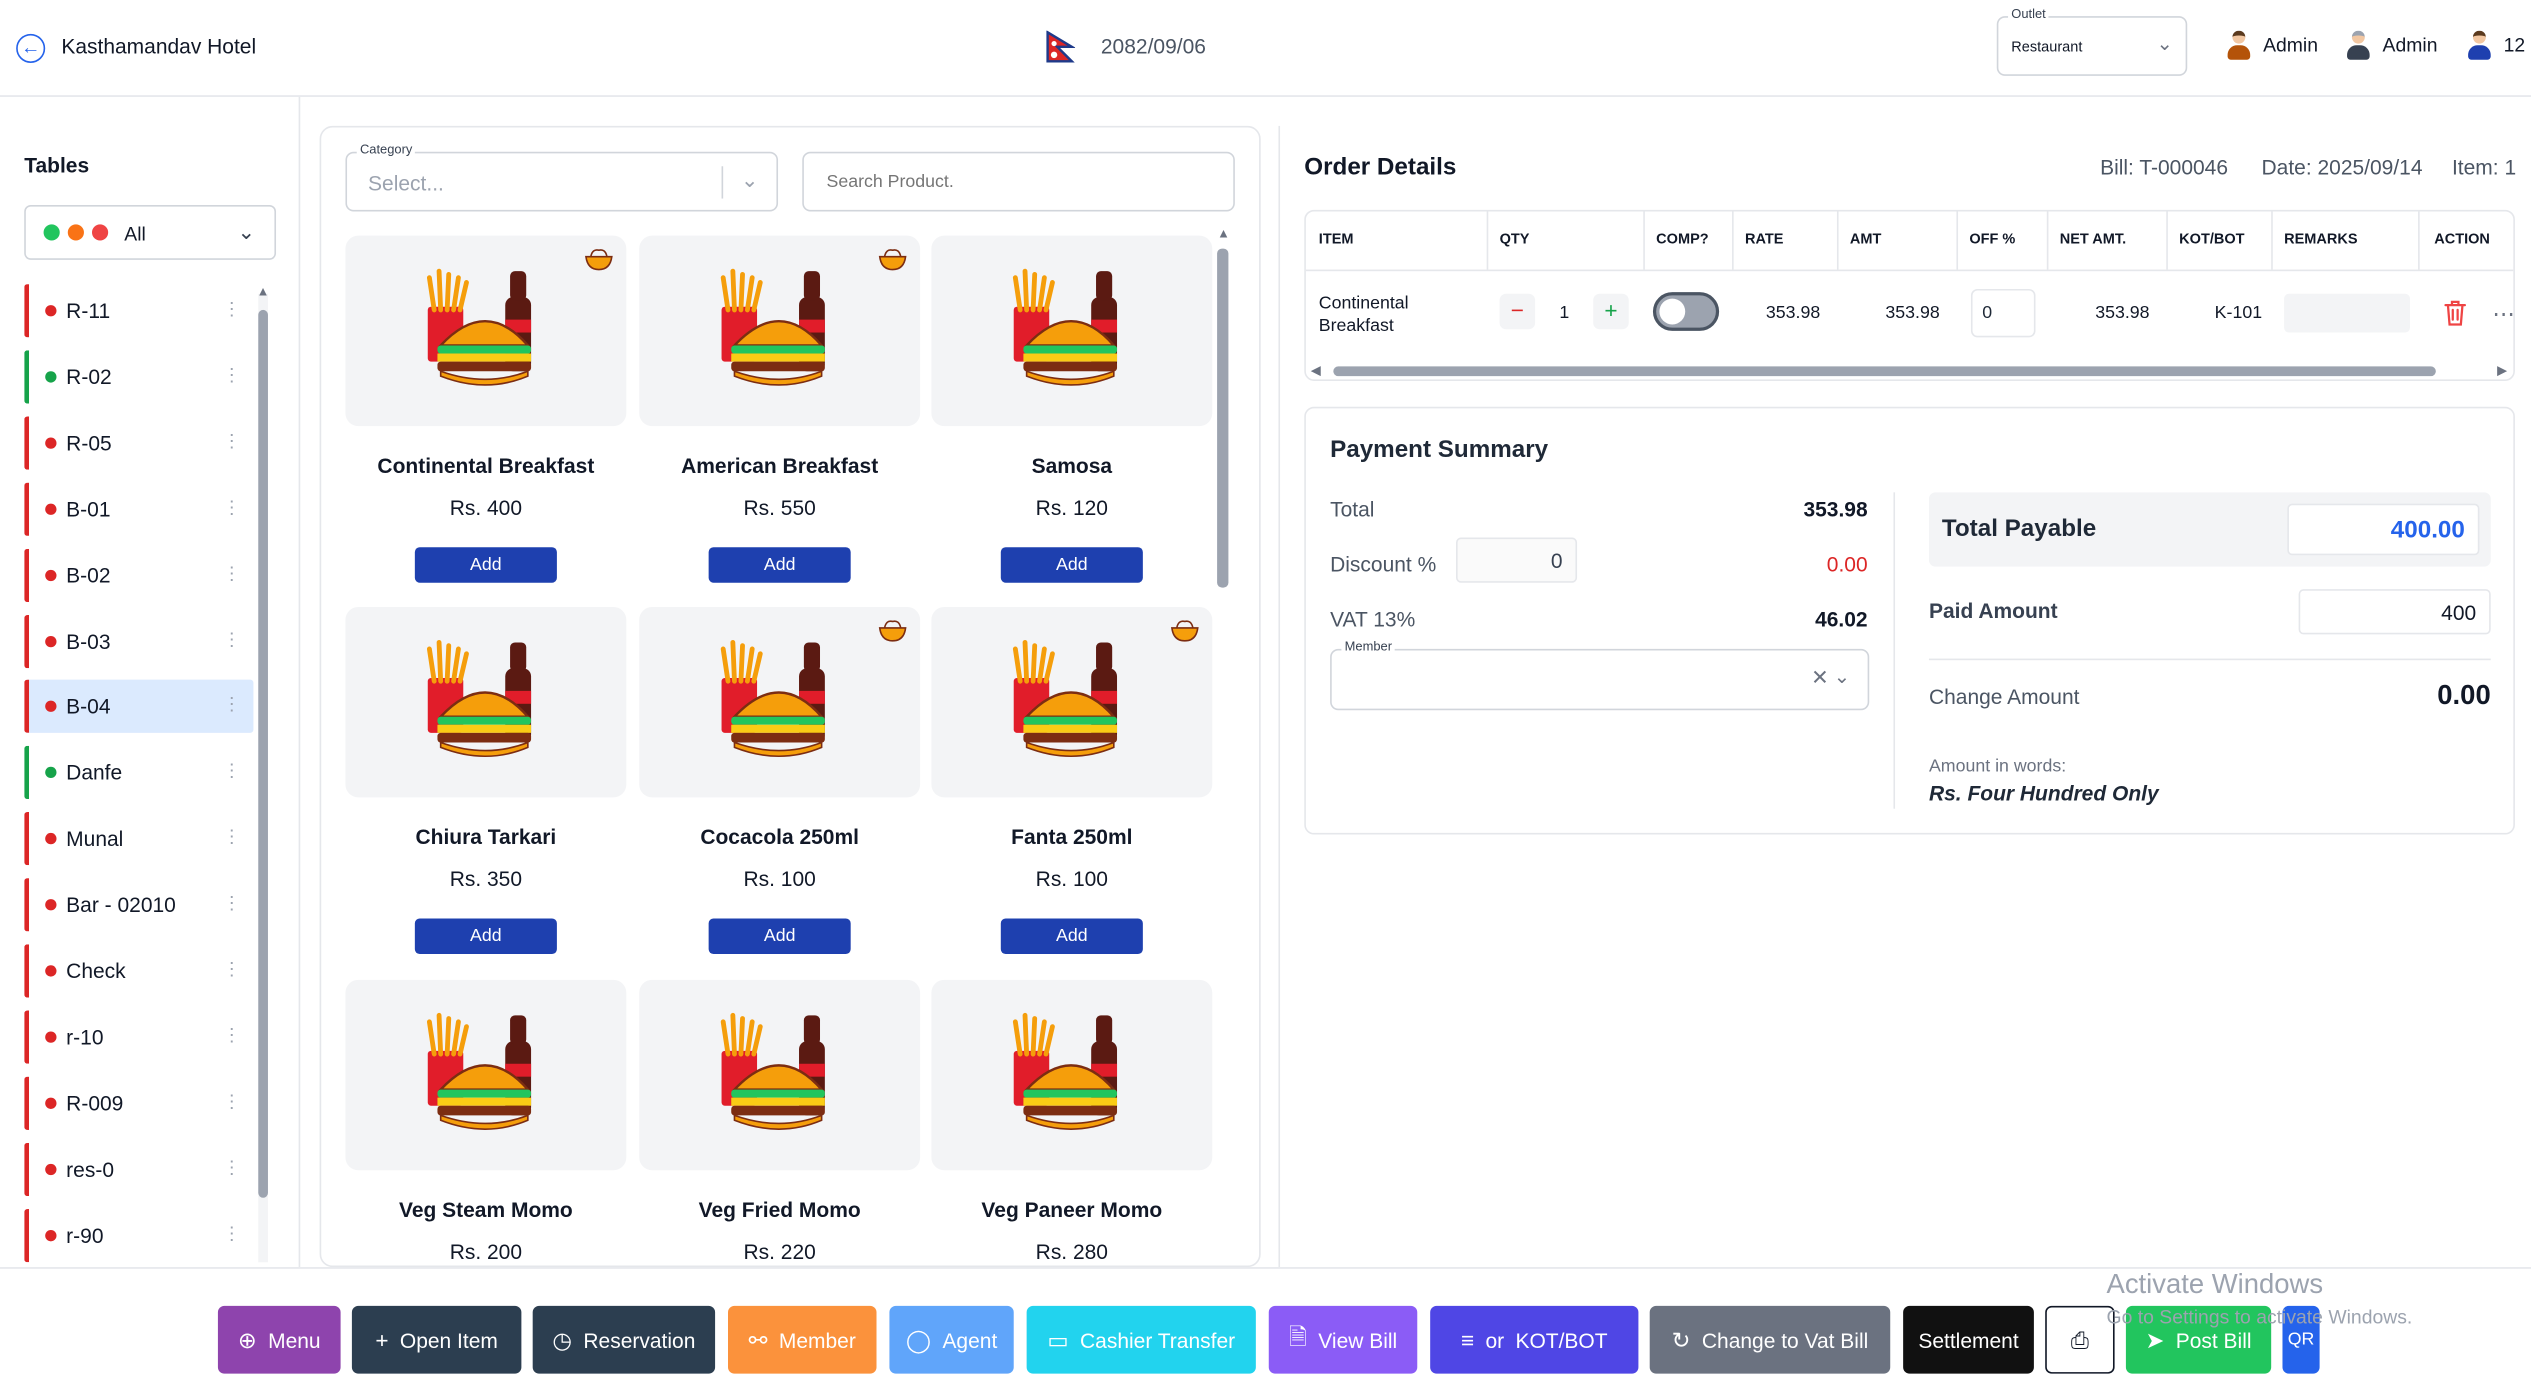 This screenshot has height=1393, width=2531. I want to click on off-percent-input: 0, so click(2003, 313).